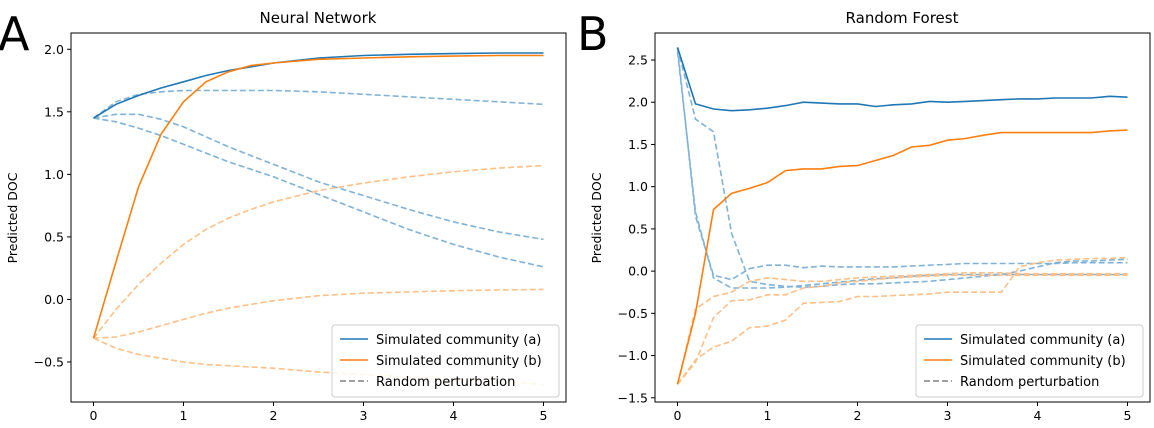  I want to click on legend-label-a-perturbation: Random perturbation, so click(445, 382).